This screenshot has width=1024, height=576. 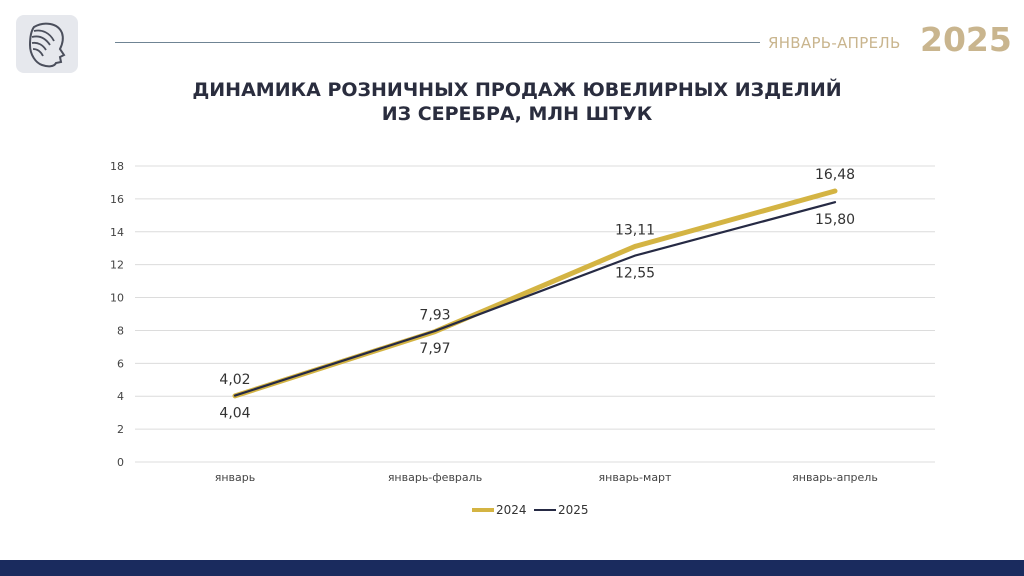 I want to click on woman-profile-logo-icon, so click(x=47, y=45).